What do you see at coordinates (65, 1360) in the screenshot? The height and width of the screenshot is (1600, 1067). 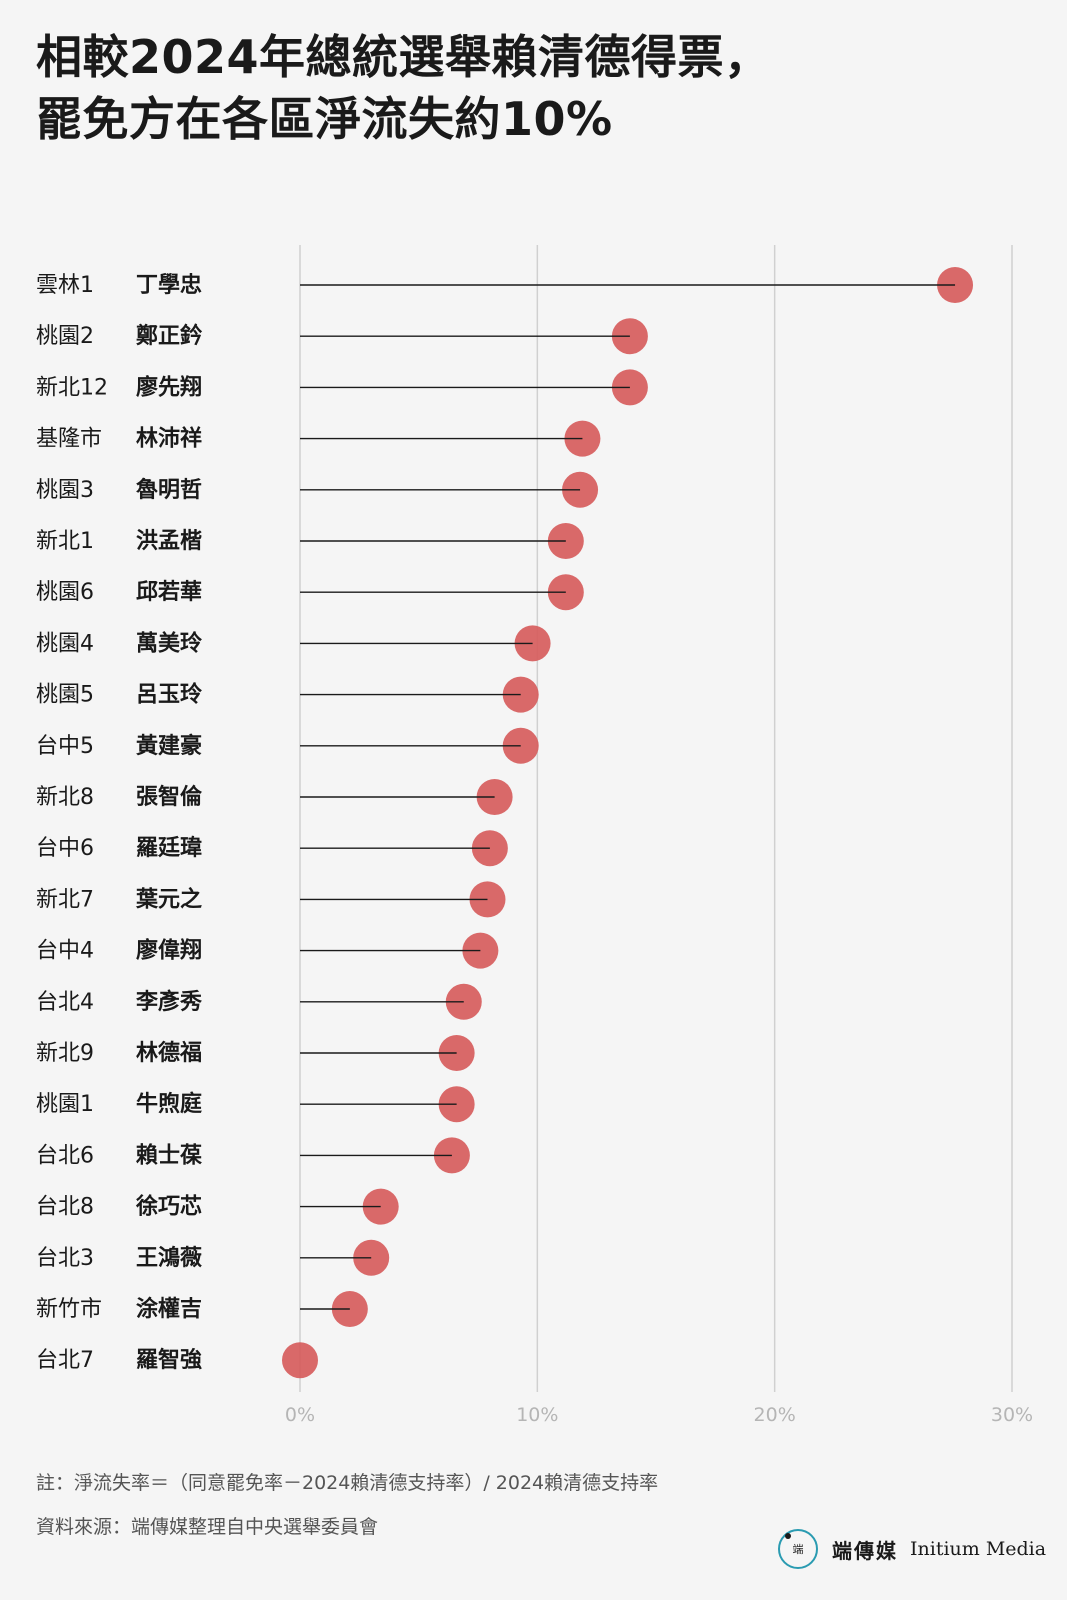 I see `row-district-label: 台北7` at bounding box center [65, 1360].